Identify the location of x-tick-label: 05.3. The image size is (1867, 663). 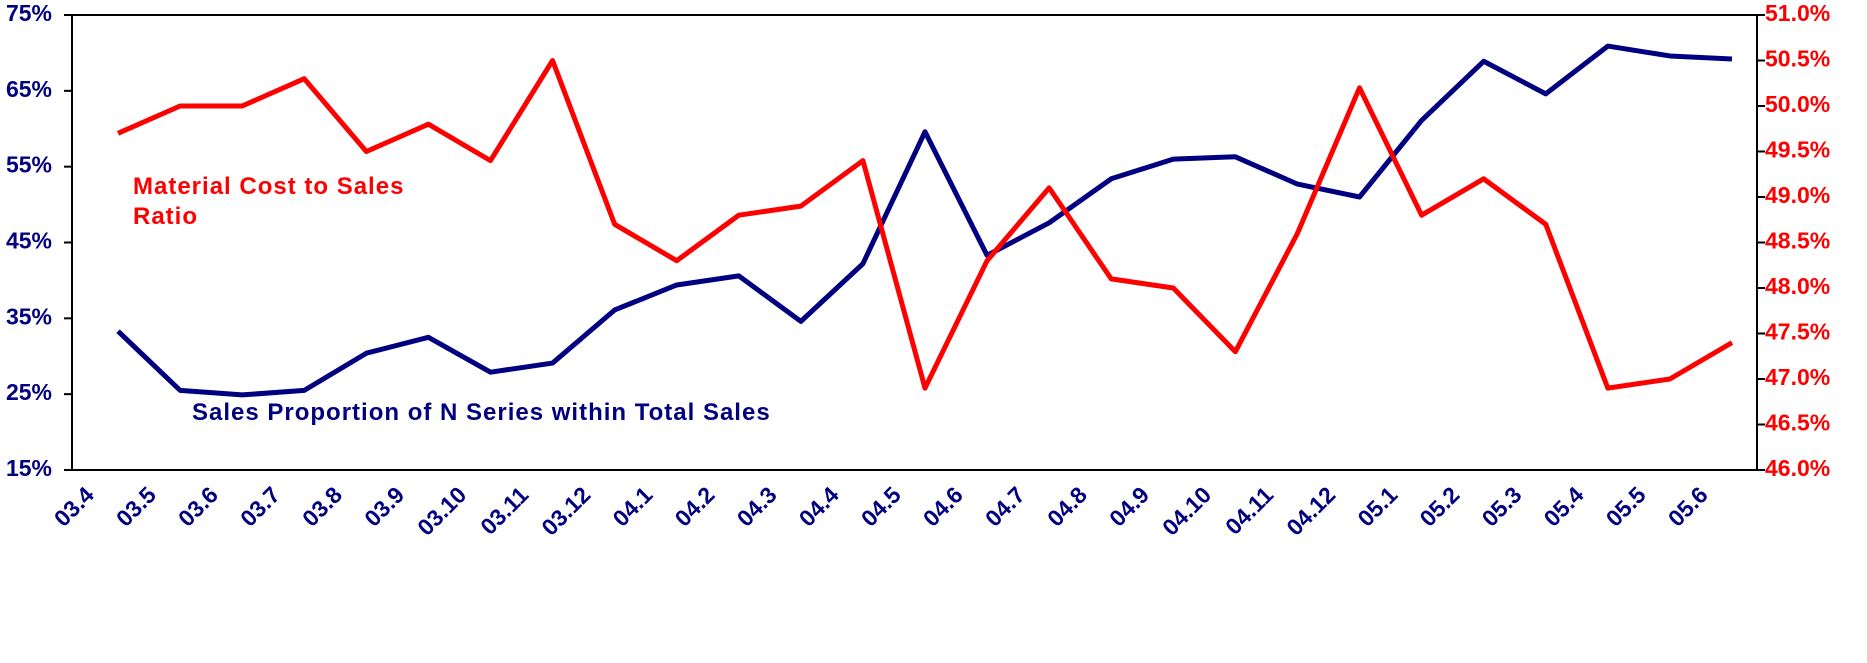
(1501, 506).